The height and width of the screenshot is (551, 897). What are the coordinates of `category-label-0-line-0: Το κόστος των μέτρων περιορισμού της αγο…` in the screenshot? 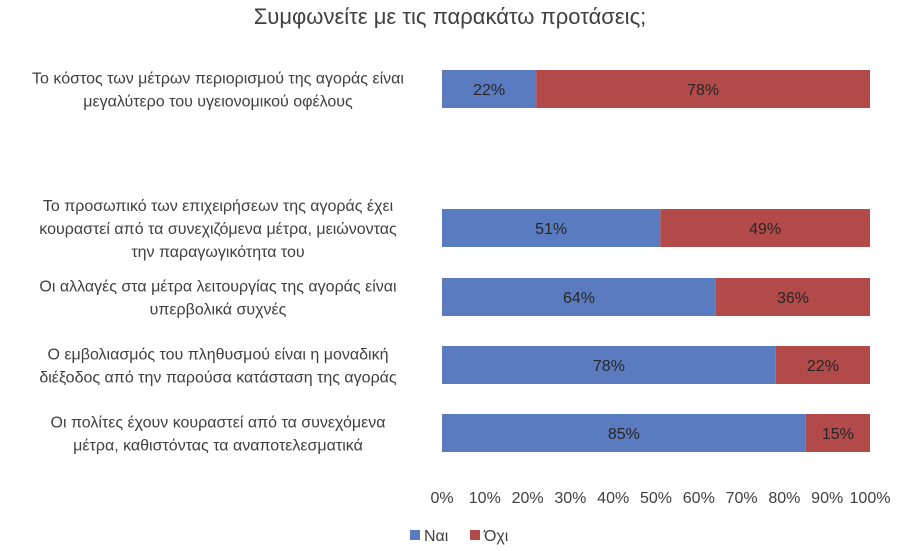 It's located at (218, 79).